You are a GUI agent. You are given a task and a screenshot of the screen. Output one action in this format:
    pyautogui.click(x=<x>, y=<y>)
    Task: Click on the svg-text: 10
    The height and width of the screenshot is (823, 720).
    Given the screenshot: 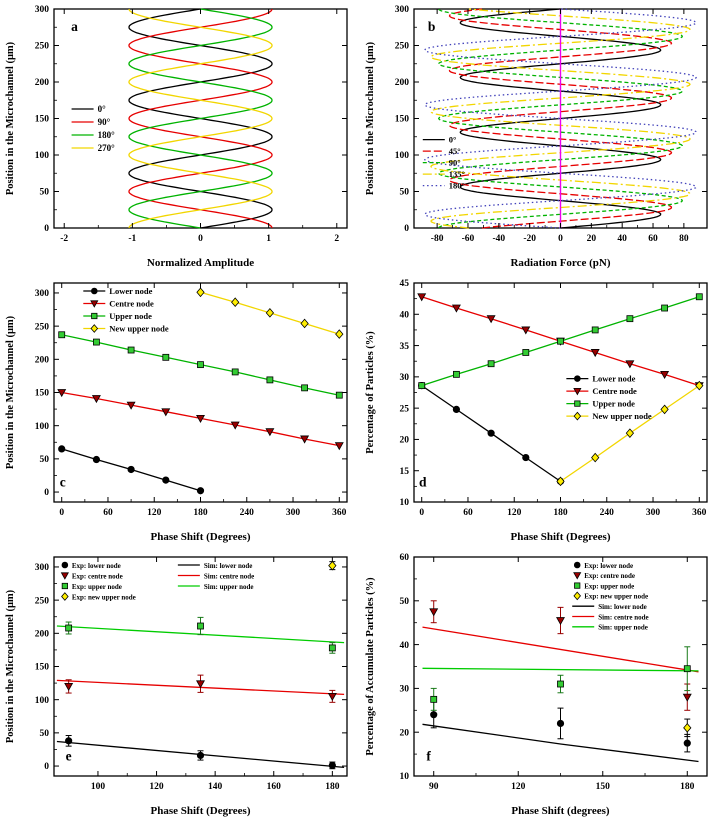 What is the action you would take?
    pyautogui.click(x=405, y=503)
    